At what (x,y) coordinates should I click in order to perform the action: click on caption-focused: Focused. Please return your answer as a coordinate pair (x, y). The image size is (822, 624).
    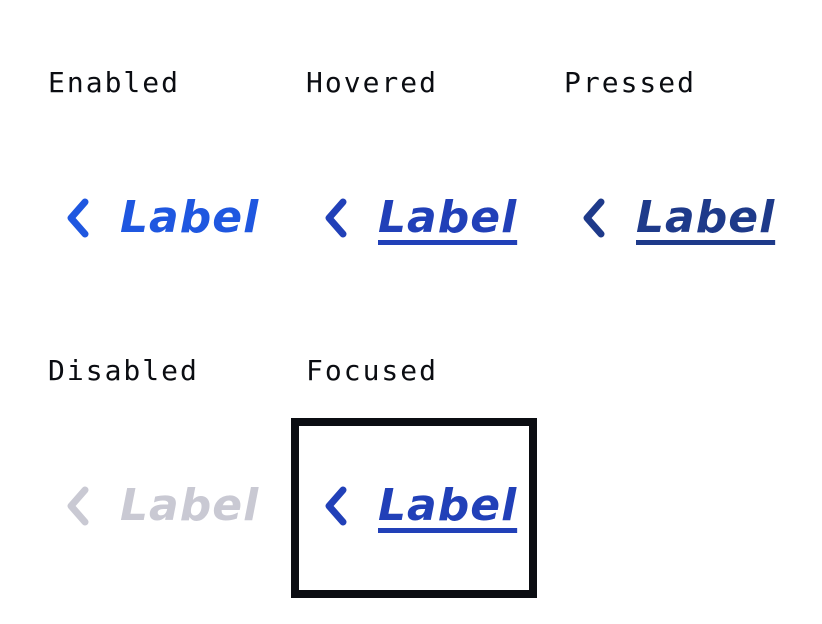
    Looking at the image, I should click on (372, 370).